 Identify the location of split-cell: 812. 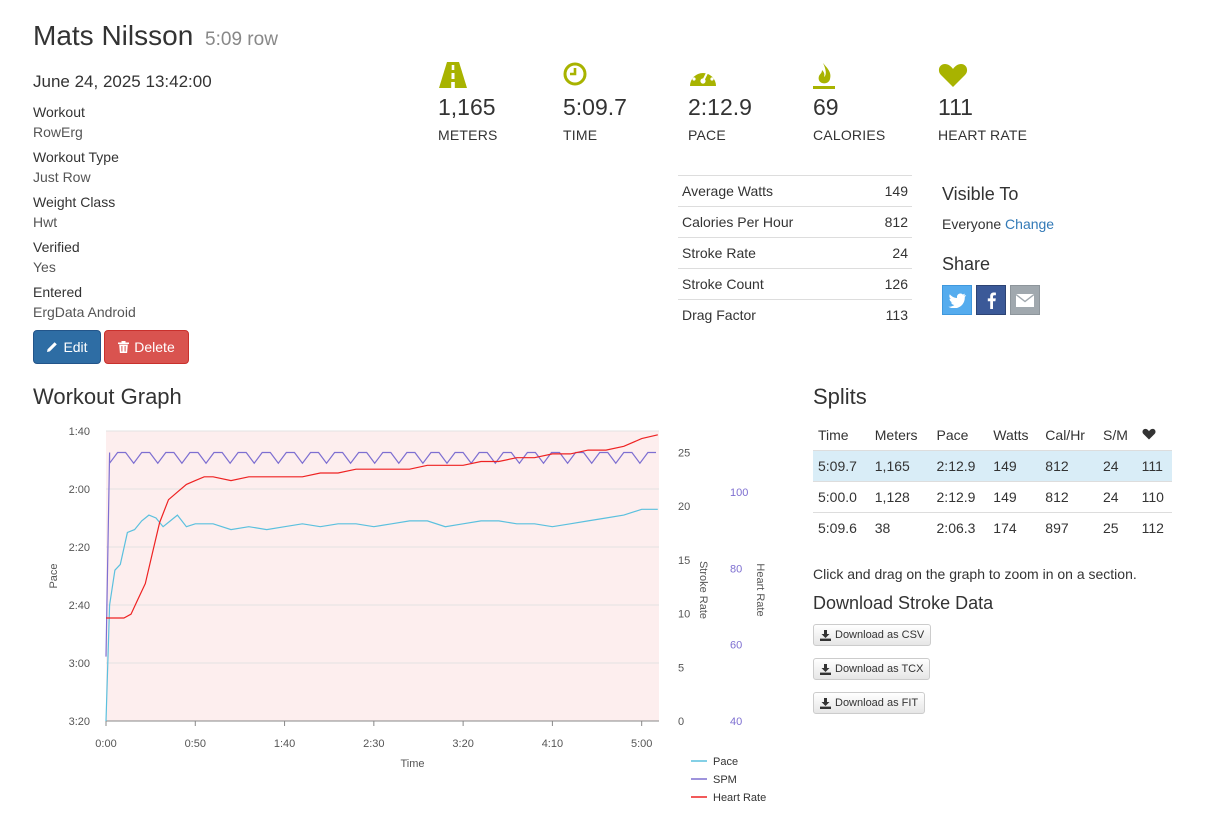
(1057, 465).